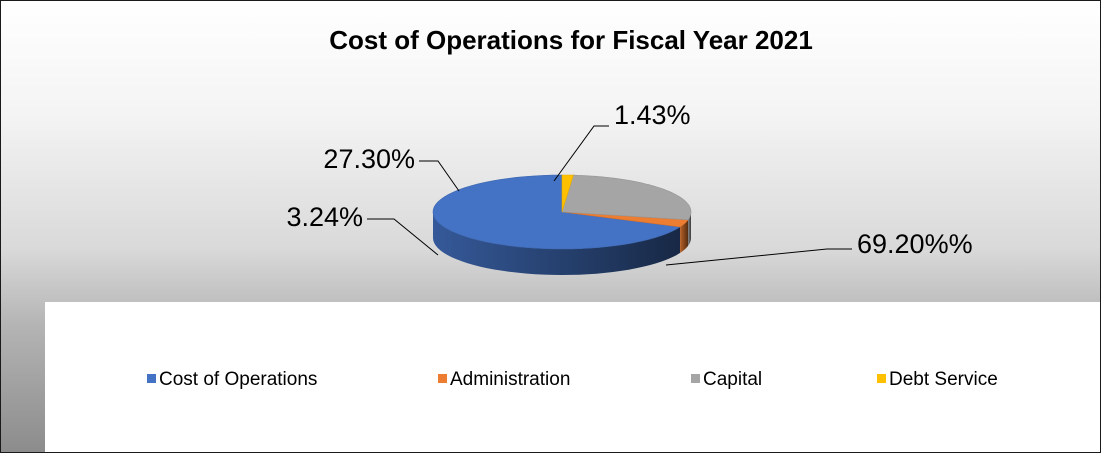 Image resolution: width=1101 pixels, height=453 pixels. I want to click on data-label-cost-of-operations: 69.20%%, so click(915, 244).